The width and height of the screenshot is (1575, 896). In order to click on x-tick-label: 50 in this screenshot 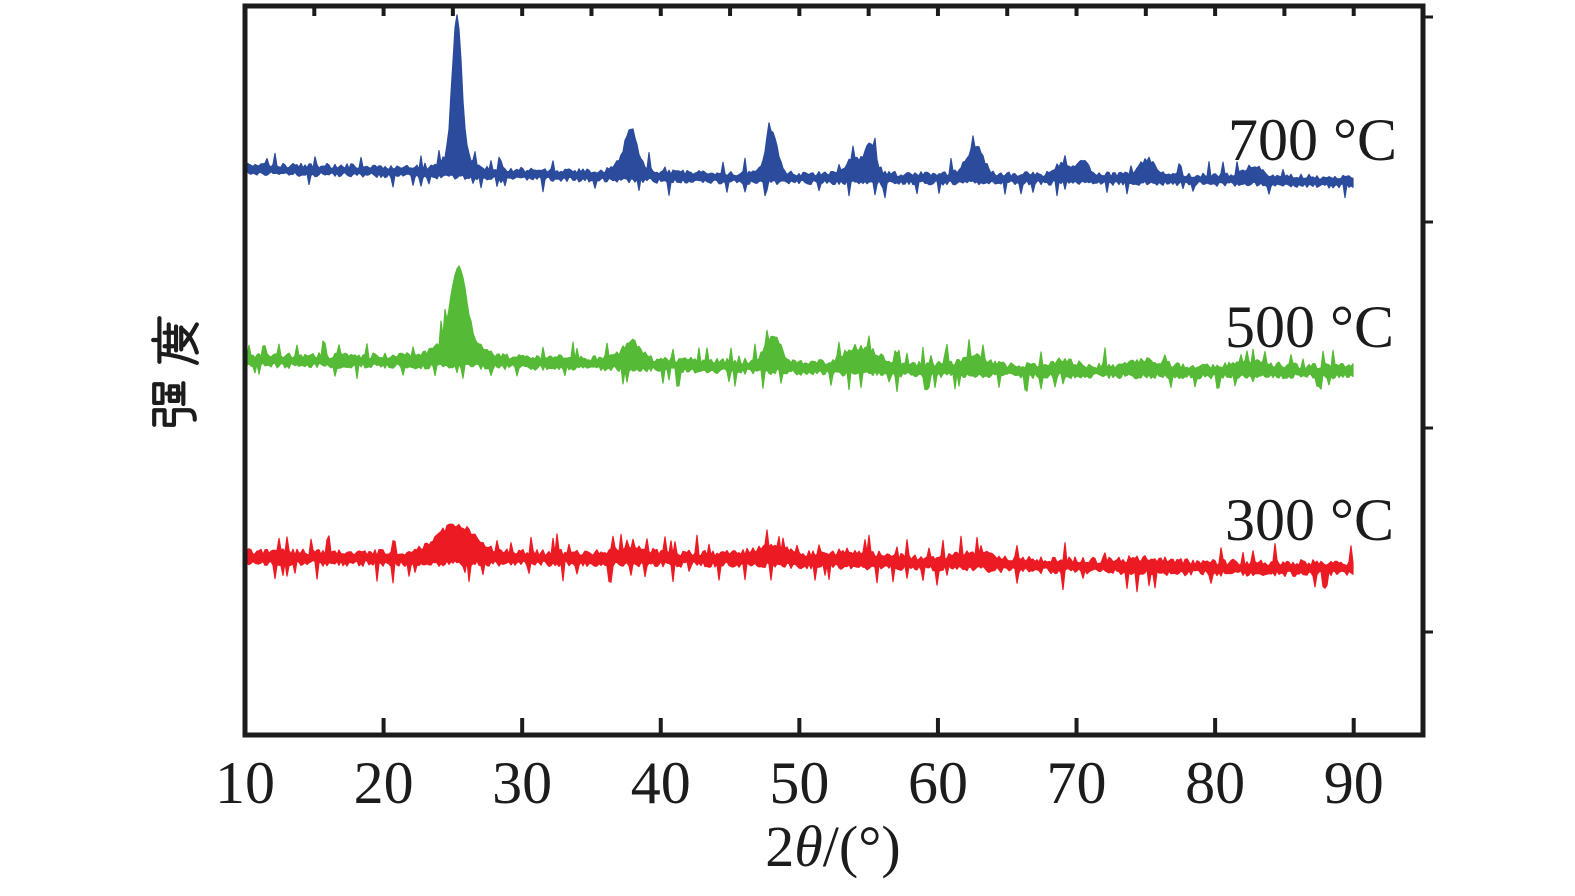, I will do `click(799, 783)`.